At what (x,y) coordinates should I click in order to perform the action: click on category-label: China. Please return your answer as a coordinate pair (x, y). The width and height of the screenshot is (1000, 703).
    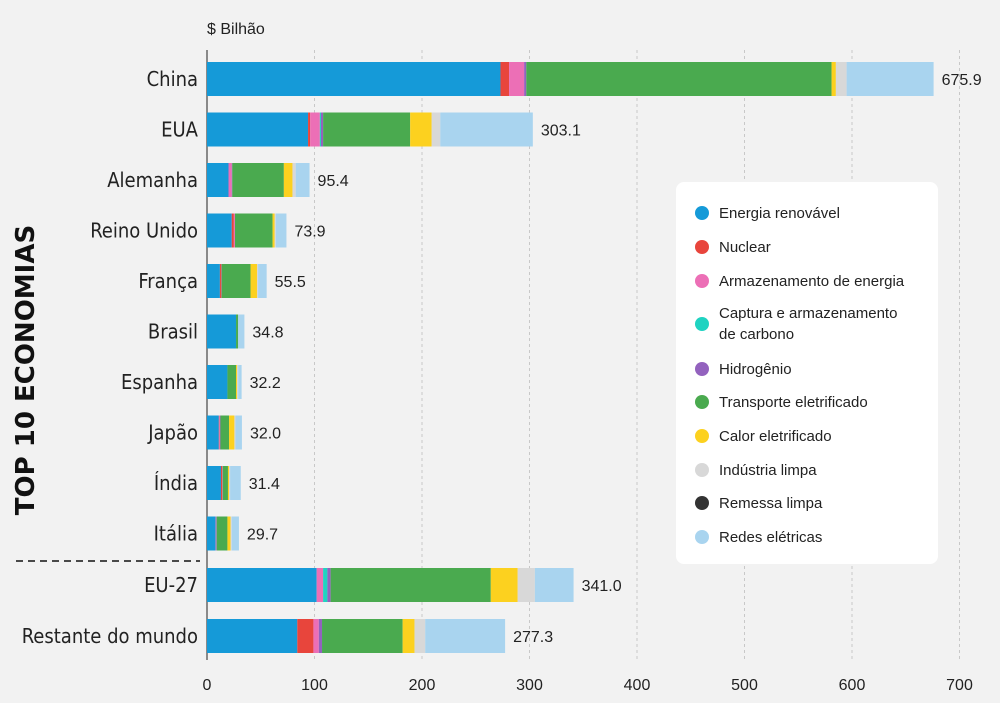
    Looking at the image, I should click on (172, 79).